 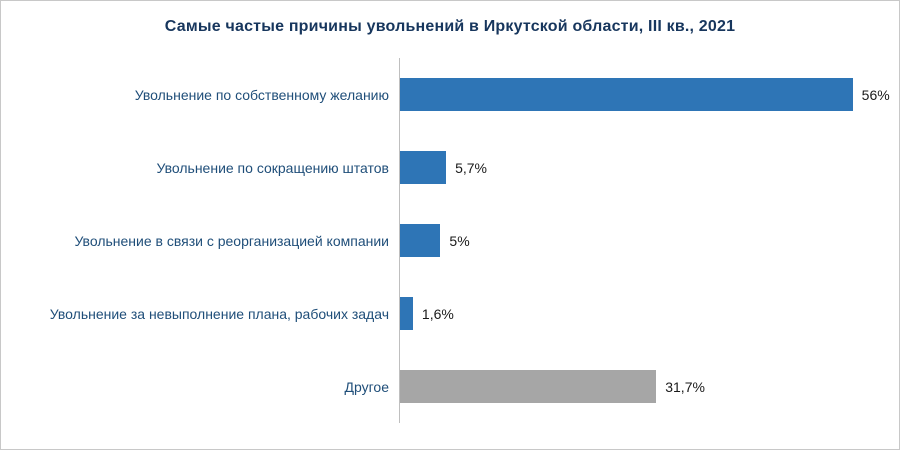 I want to click on bar-track: 31,7%, so click(x=642, y=386).